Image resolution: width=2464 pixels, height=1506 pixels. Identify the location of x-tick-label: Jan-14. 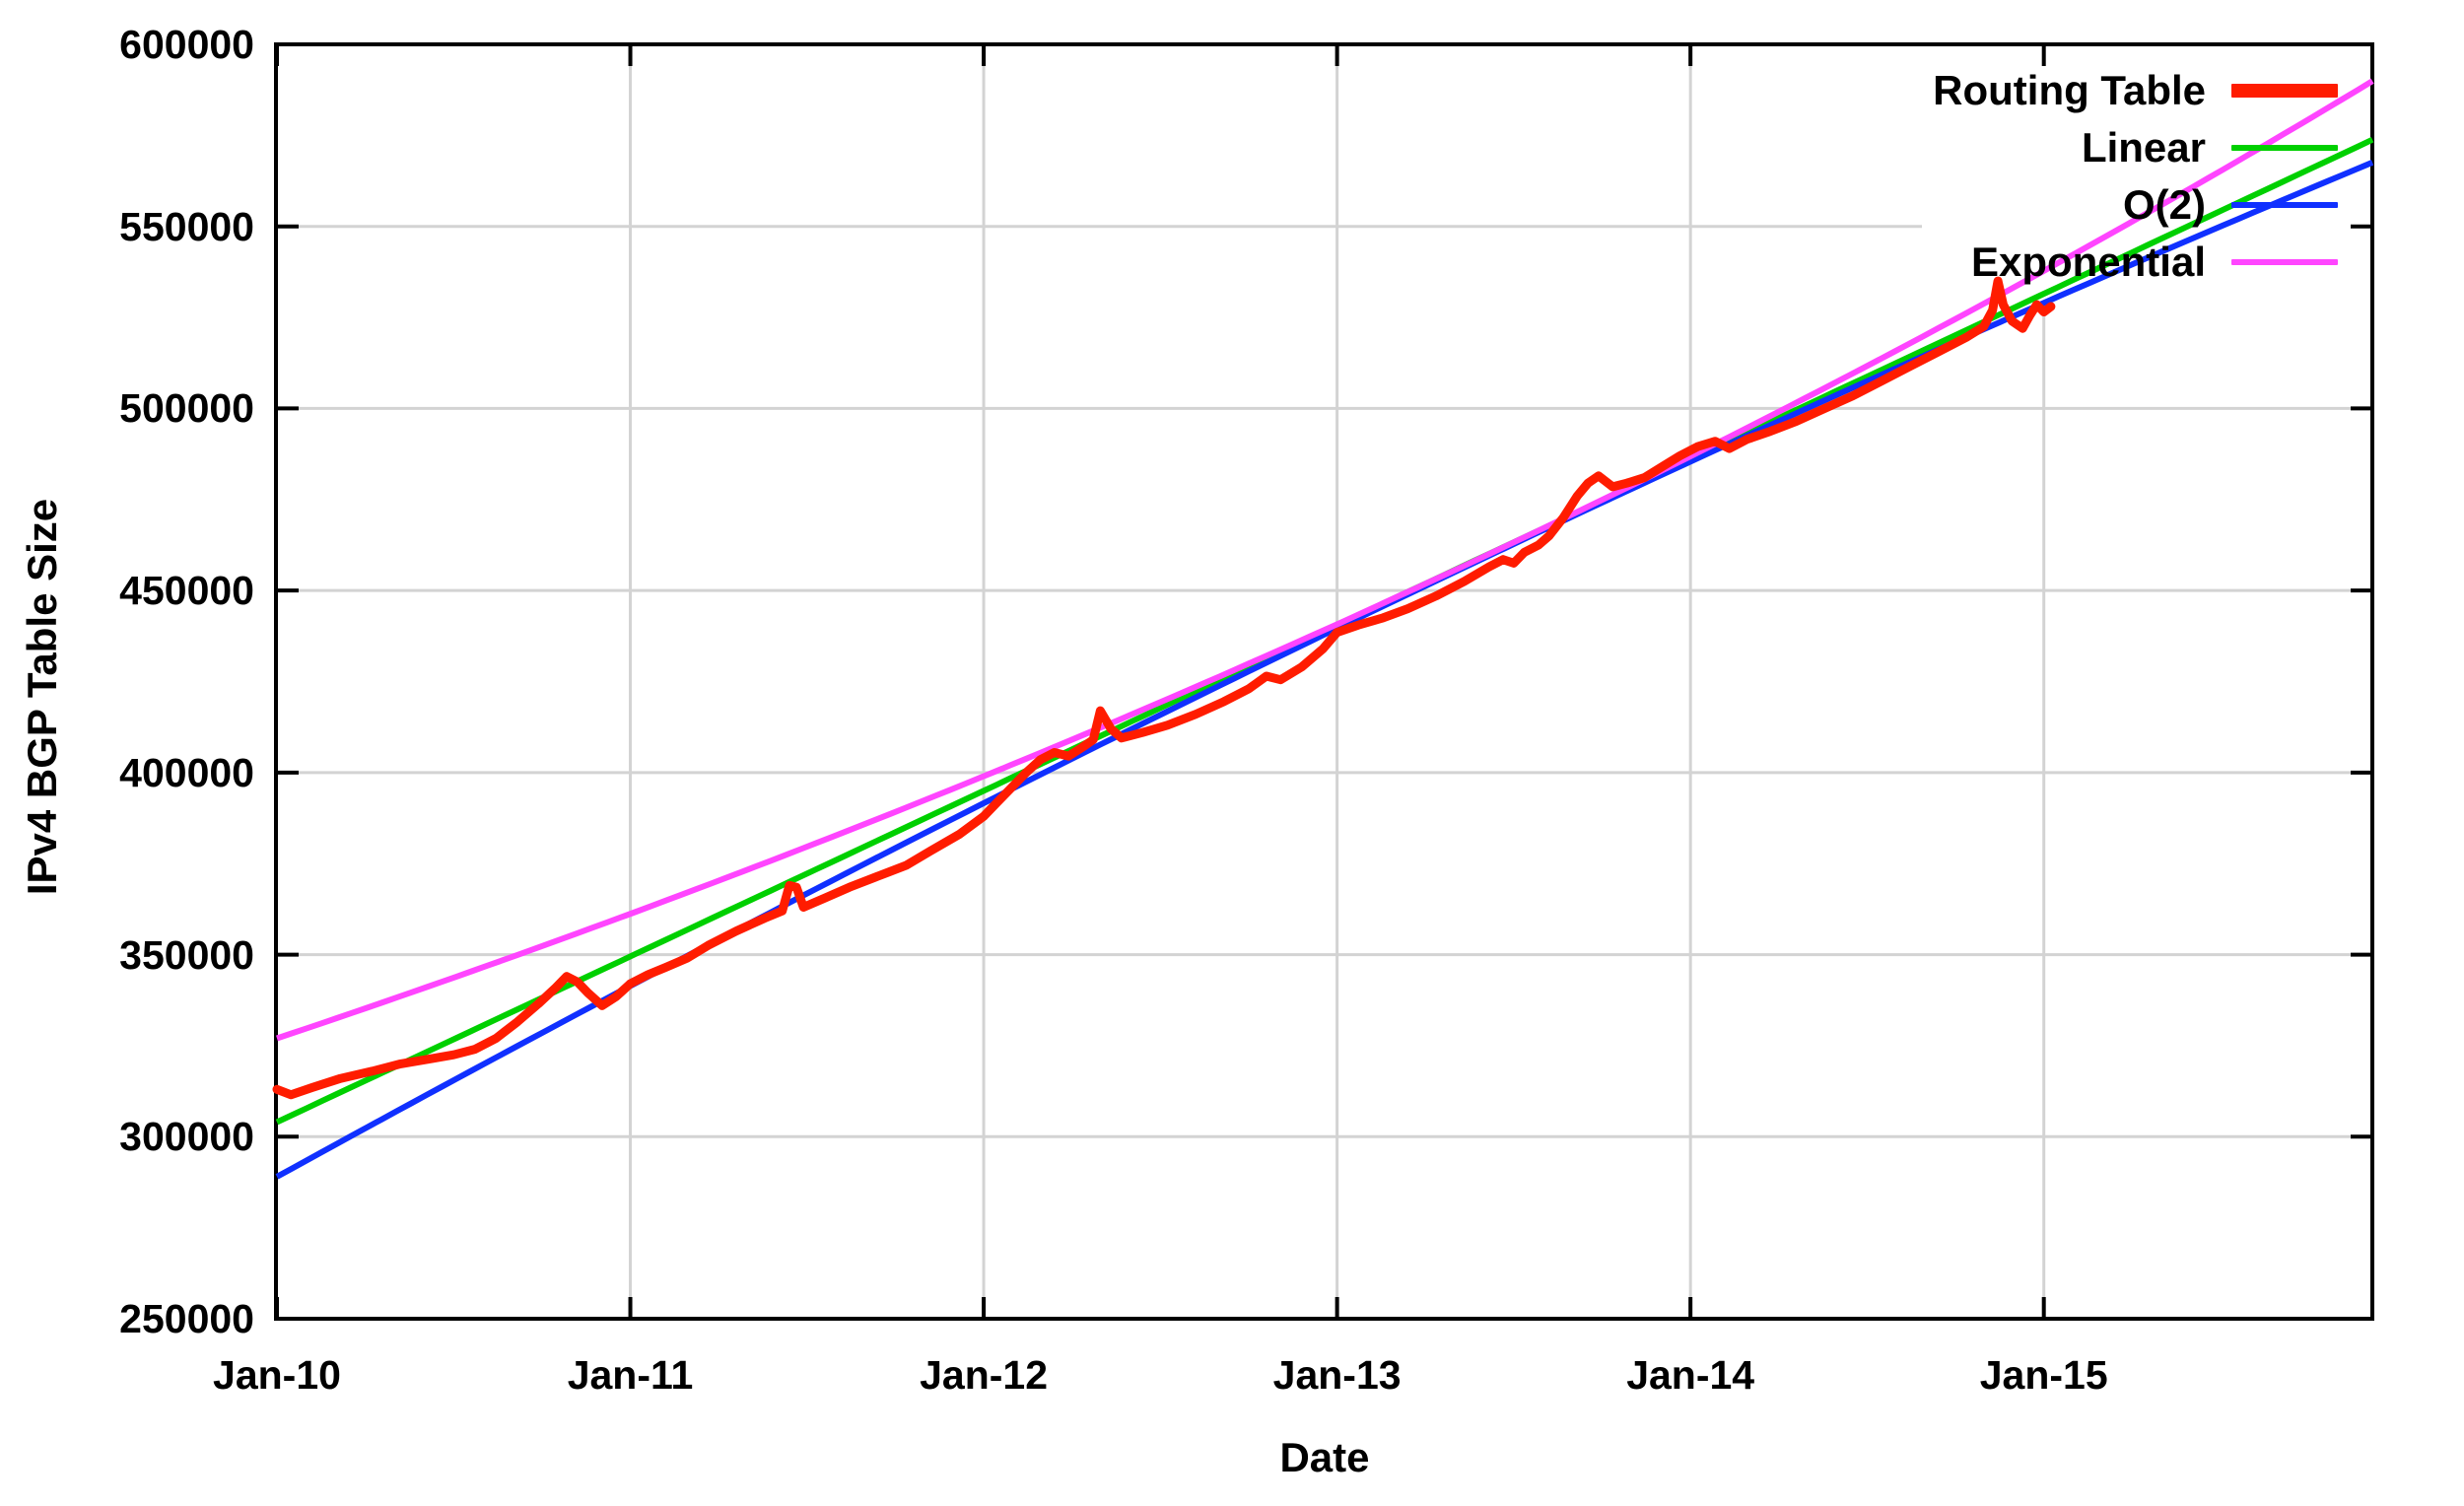
(1690, 1375).